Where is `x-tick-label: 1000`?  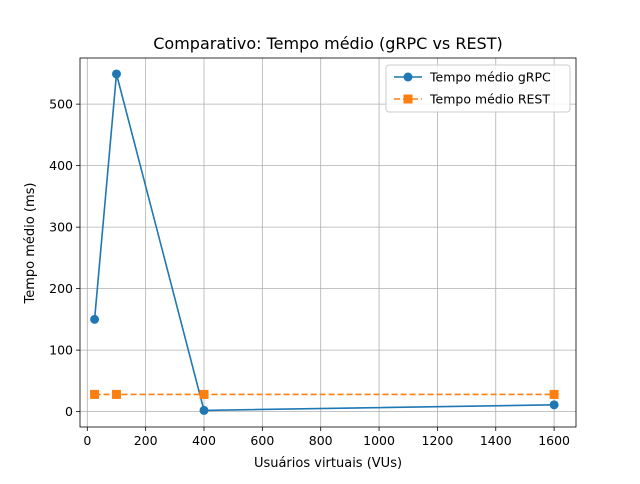 x-tick-label: 1000 is located at coordinates (379, 440).